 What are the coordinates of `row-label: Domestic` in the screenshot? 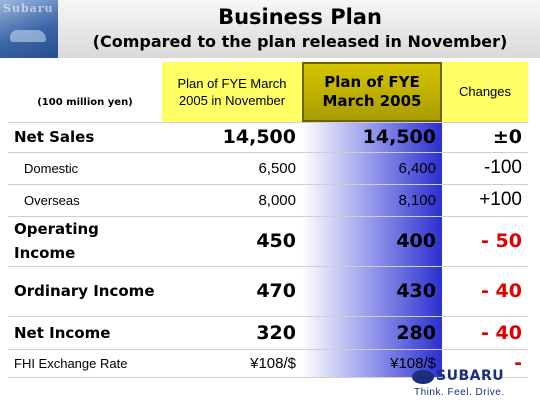 It's located at (85, 168).